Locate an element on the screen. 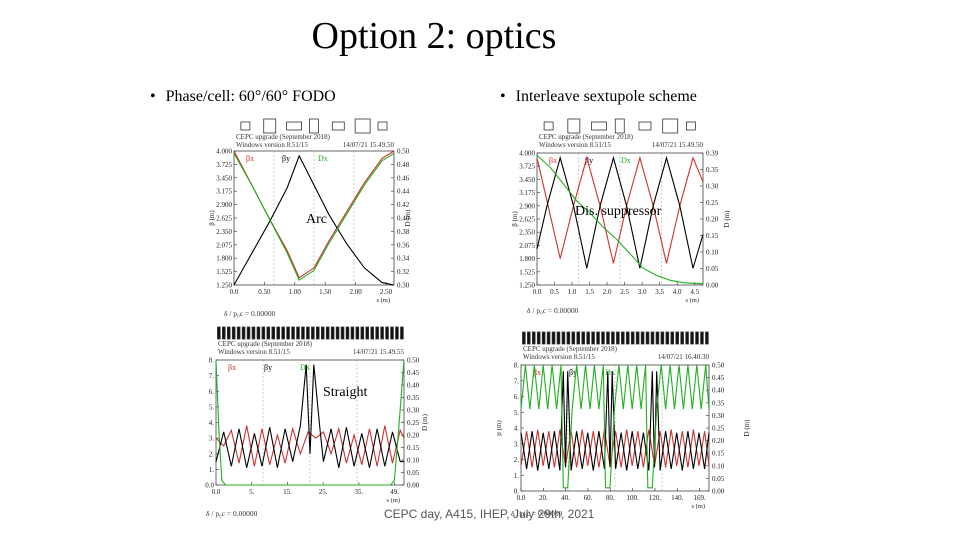  series-line-dx is located at coordinates (310, 422).